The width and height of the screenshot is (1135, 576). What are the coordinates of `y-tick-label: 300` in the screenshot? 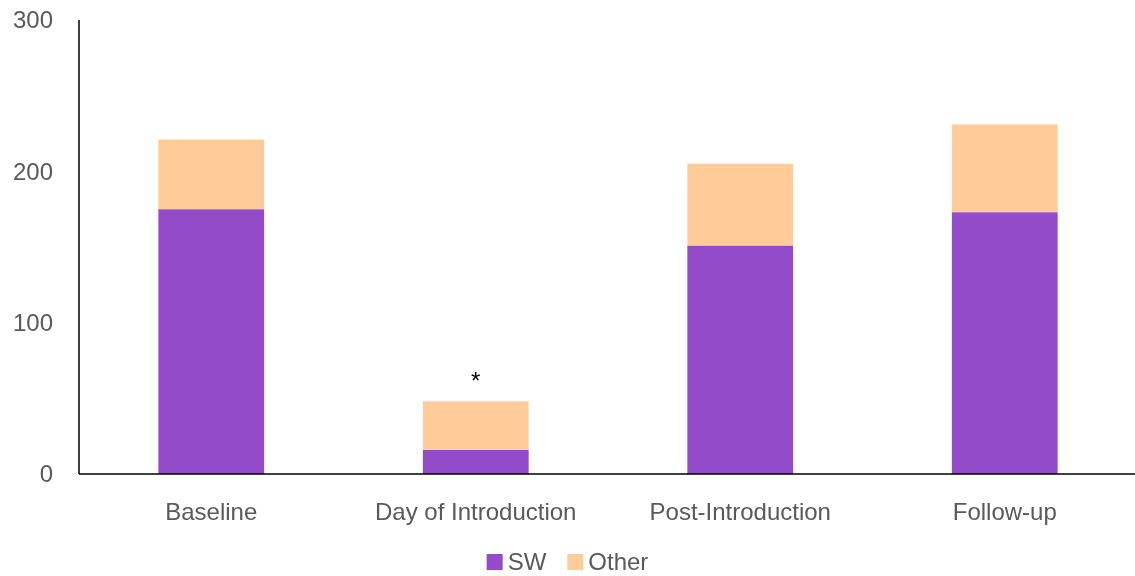 It's located at (32, 20).